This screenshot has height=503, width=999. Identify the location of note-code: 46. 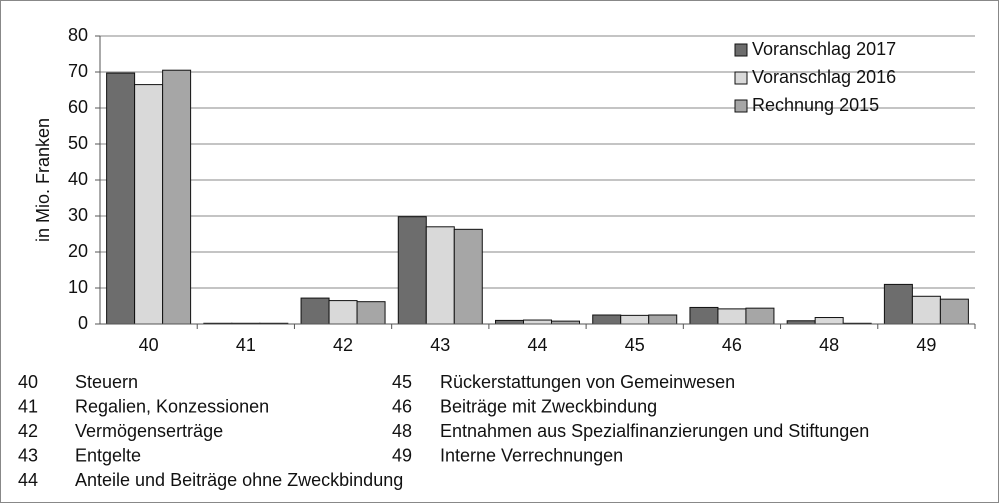
(402, 406).